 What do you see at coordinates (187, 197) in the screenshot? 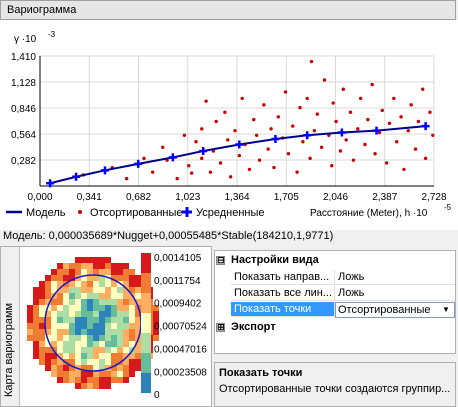
I see `x-tick-label: 1,023` at bounding box center [187, 197].